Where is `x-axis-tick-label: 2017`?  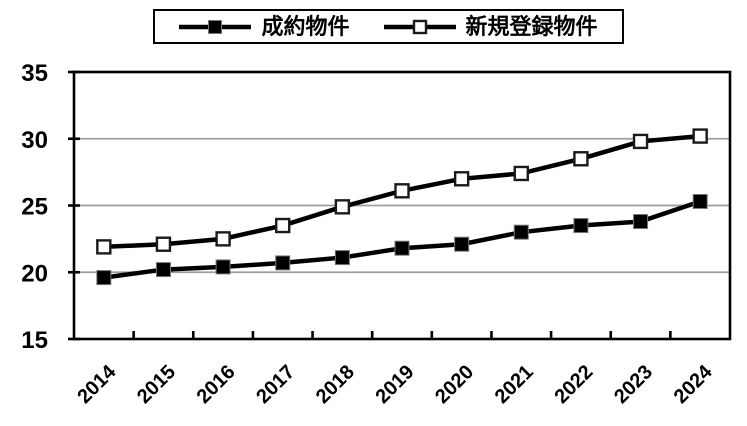
x-axis-tick-label: 2017 is located at coordinates (275, 384).